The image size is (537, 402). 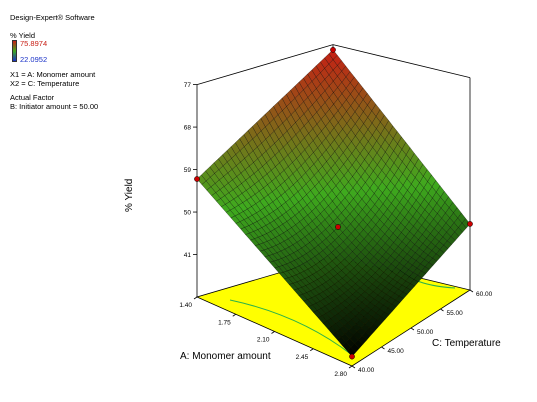 What do you see at coordinates (188, 213) in the screenshot?
I see `z-tick-label: 50` at bounding box center [188, 213].